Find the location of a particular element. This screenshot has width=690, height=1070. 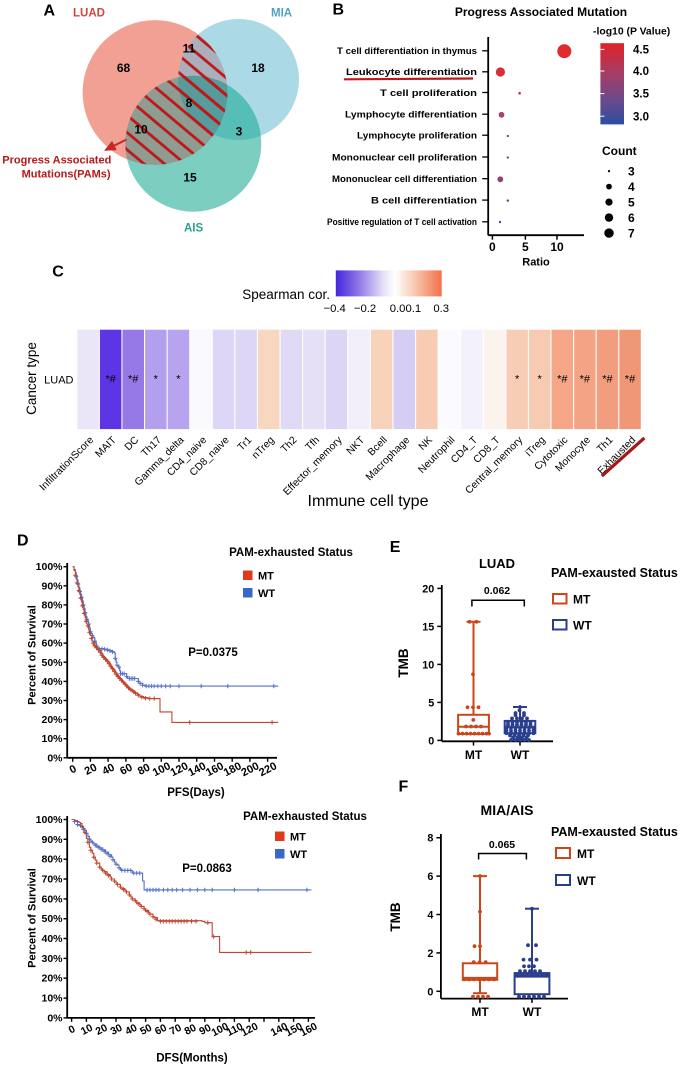

svg-text: 70 is located at coordinates (176, 1030).